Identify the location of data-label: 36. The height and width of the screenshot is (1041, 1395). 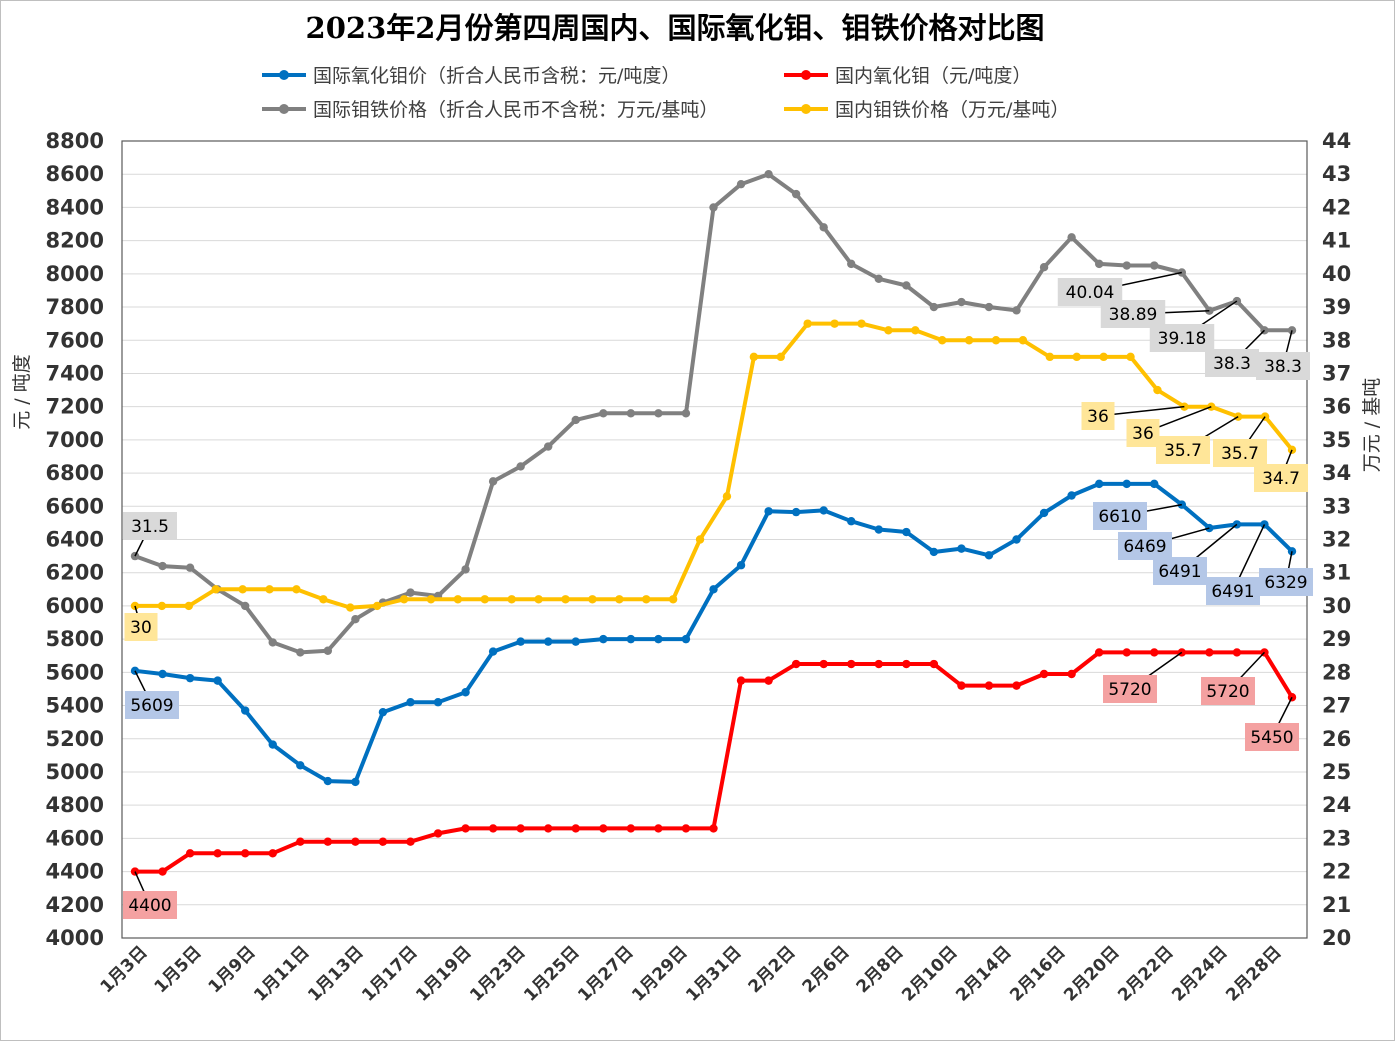
(1143, 434).